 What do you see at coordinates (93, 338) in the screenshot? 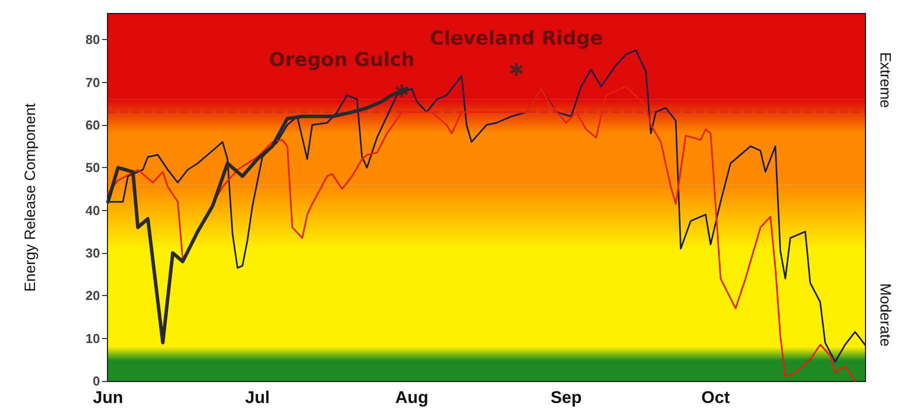
I see `y-tick-label: 10` at bounding box center [93, 338].